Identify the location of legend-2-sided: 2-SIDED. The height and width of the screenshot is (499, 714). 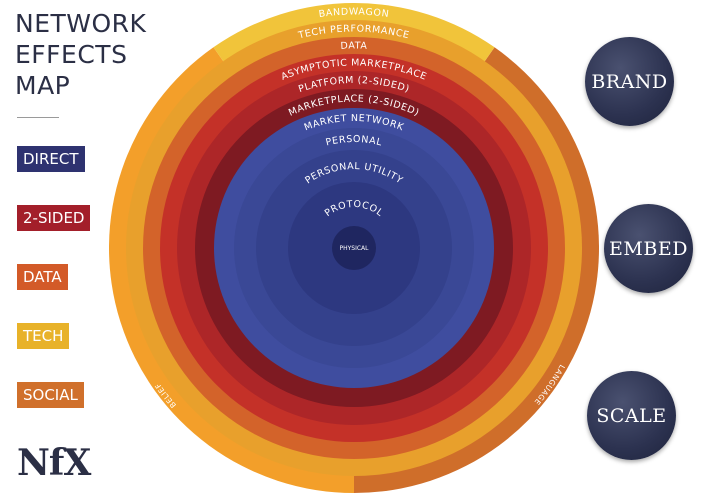
(54, 218).